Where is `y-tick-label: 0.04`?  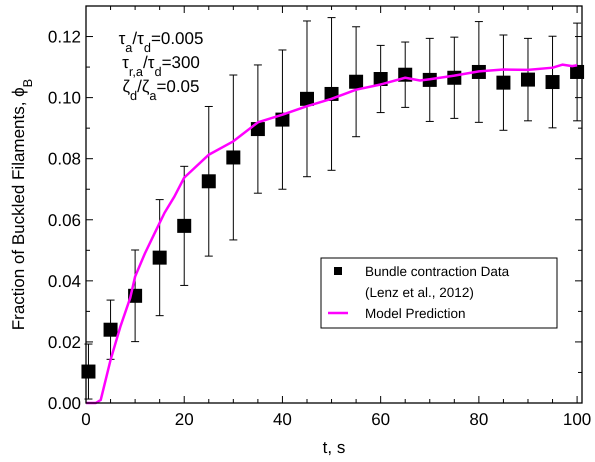
y-tick-label: 0.04 is located at coordinates (64, 281).